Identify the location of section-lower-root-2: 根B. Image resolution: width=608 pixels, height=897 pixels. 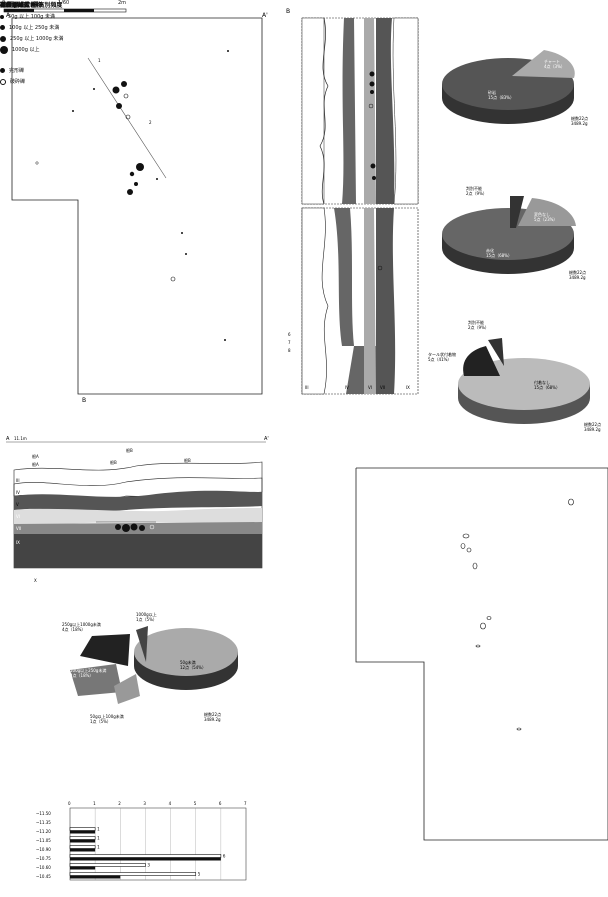
(129, 450).